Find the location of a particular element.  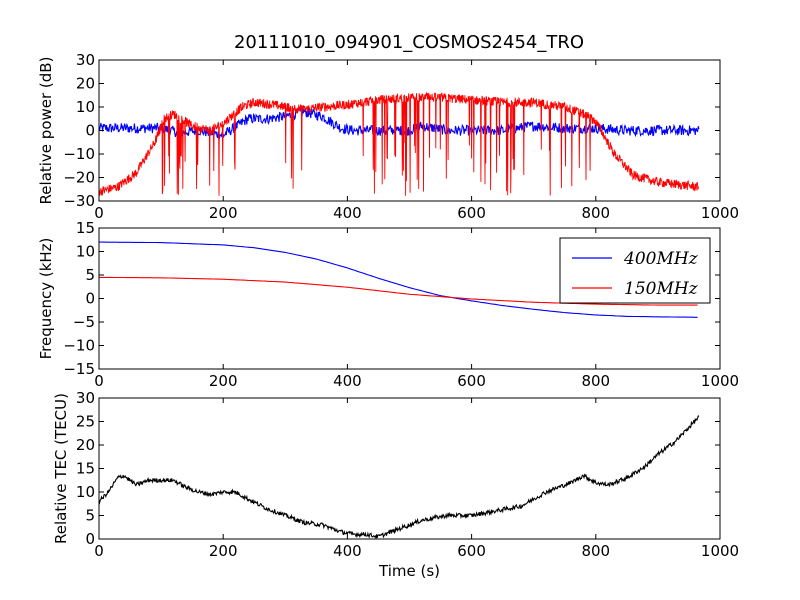

y-axis-label: Frequency (kHz) is located at coordinates (46, 299).